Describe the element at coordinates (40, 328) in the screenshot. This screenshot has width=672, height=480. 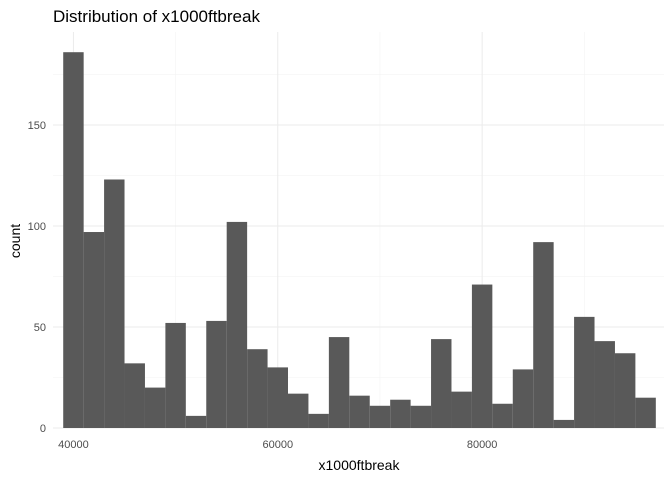
I see `y-tick-label: 50` at that location.